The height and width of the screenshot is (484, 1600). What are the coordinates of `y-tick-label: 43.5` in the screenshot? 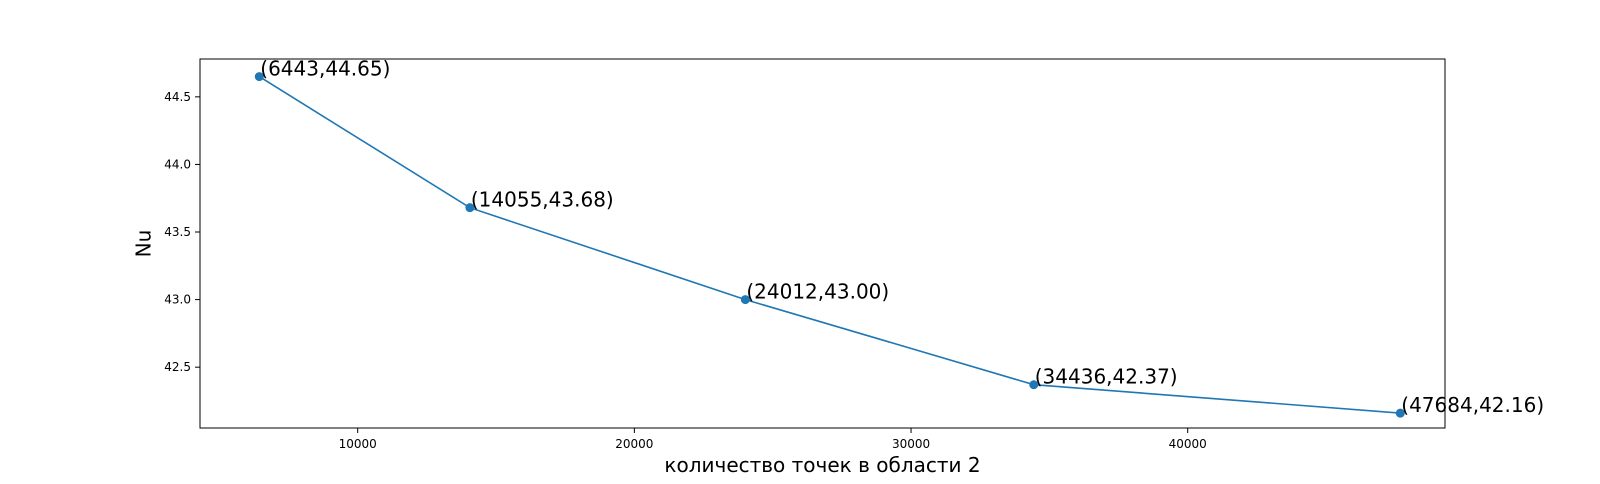 It's located at (177, 232).